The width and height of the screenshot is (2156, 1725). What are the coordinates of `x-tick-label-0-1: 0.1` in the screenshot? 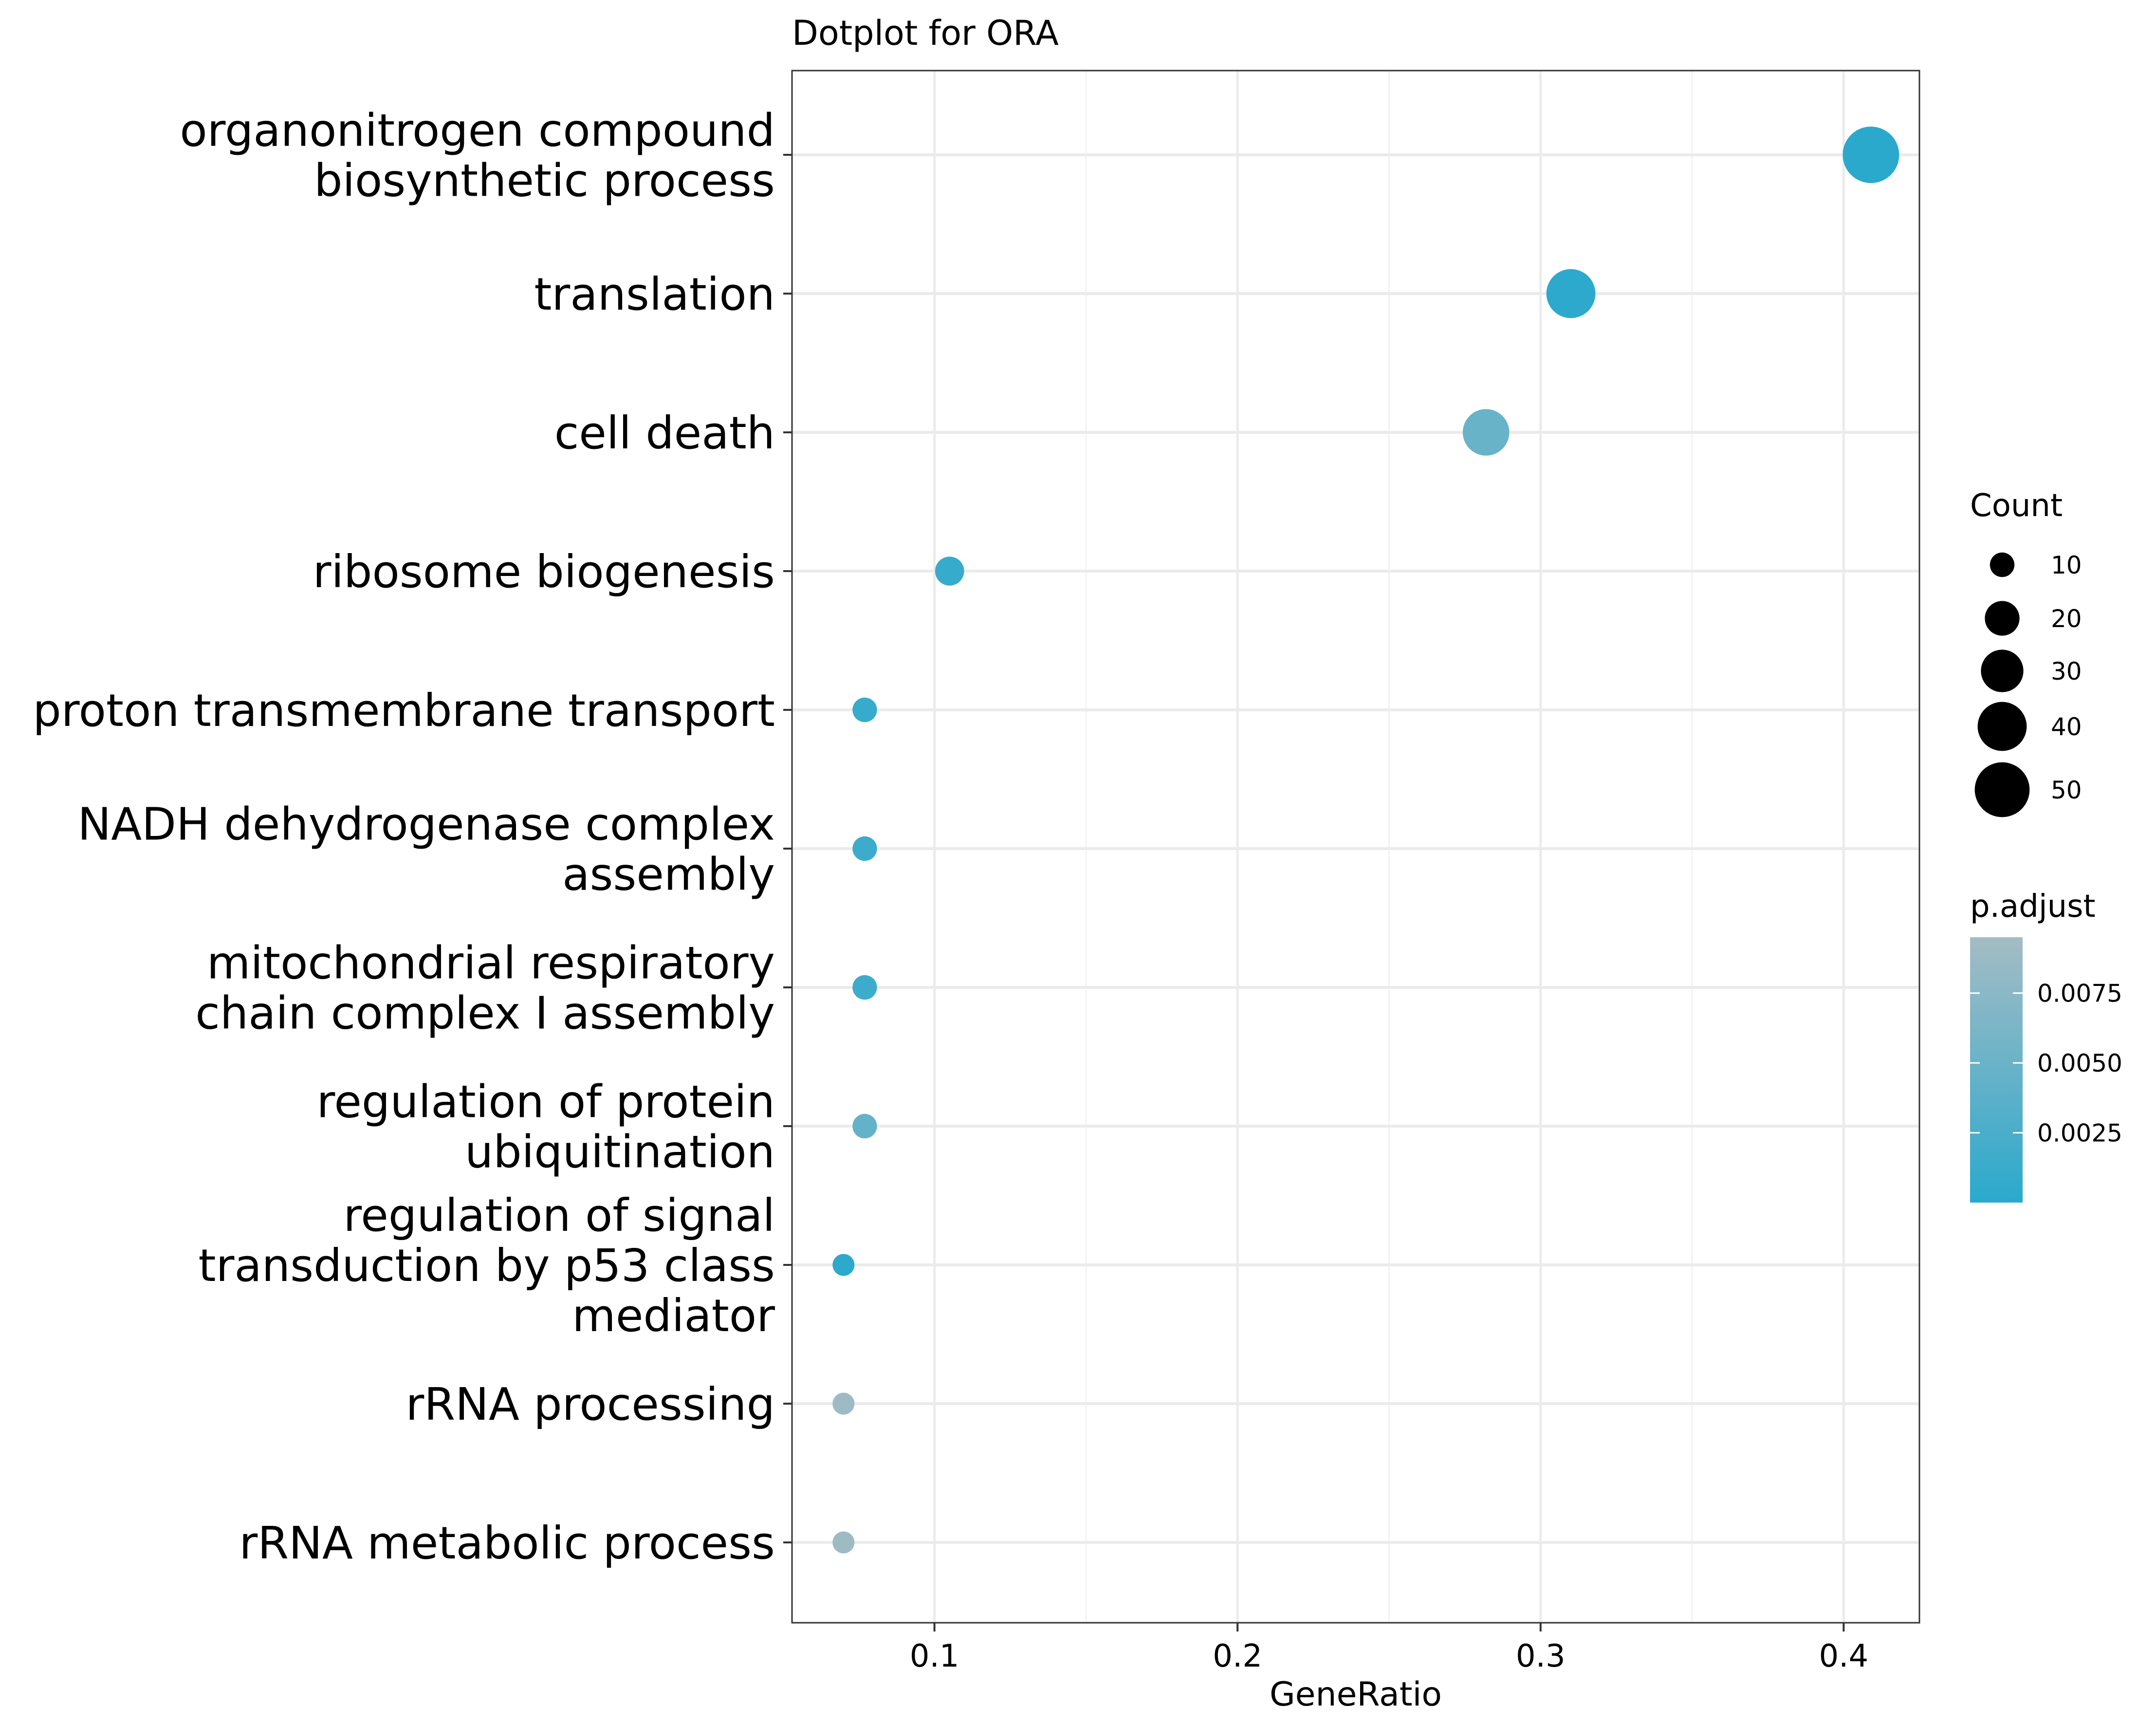 It's located at (934, 1656).